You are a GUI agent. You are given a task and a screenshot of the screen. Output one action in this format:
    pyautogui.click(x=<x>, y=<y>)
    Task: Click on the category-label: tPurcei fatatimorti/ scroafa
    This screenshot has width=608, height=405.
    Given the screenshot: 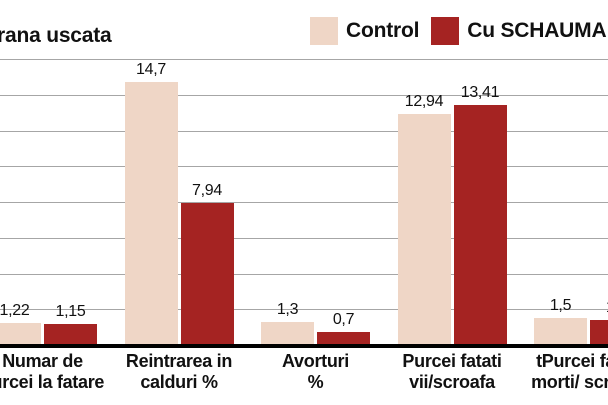 What is the action you would take?
    pyautogui.click(x=551, y=372)
    